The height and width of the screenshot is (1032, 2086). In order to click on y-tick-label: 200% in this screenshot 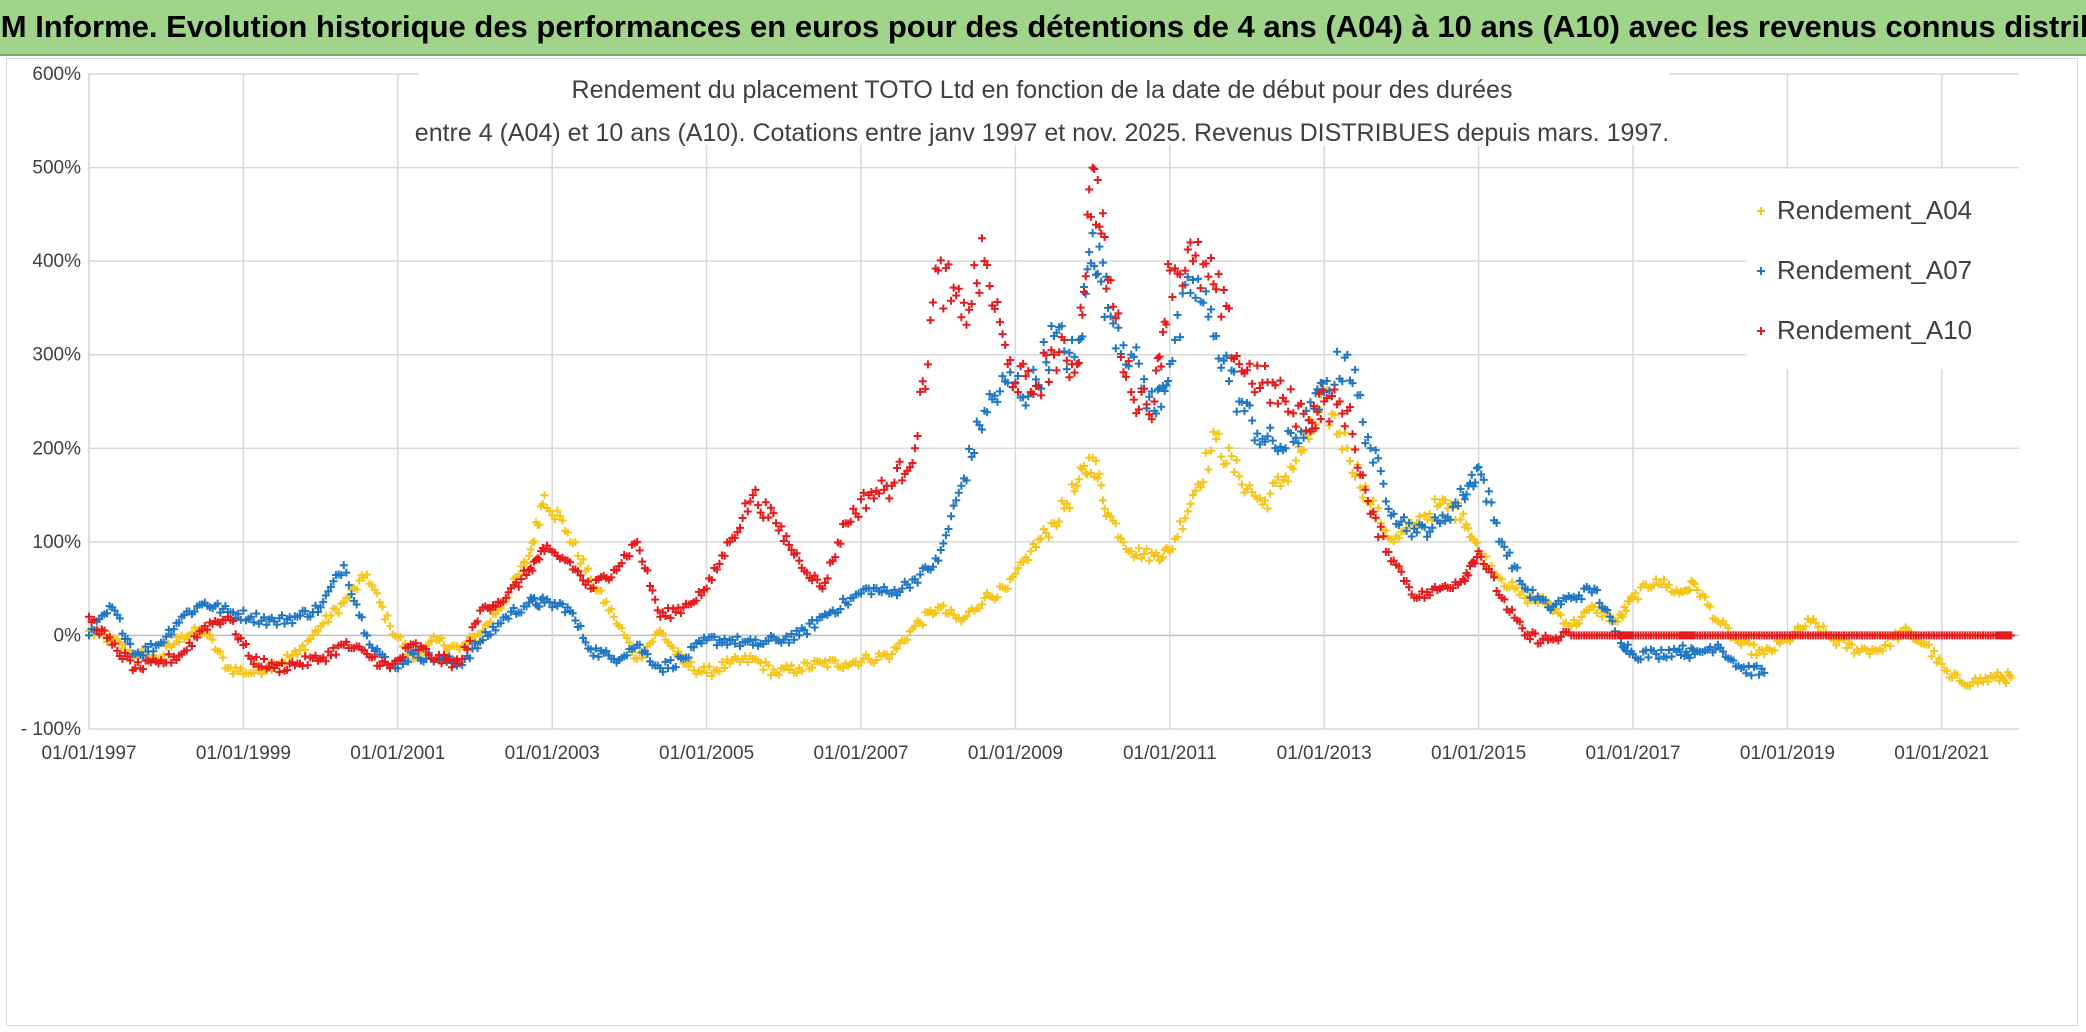, I will do `click(56, 448)`.